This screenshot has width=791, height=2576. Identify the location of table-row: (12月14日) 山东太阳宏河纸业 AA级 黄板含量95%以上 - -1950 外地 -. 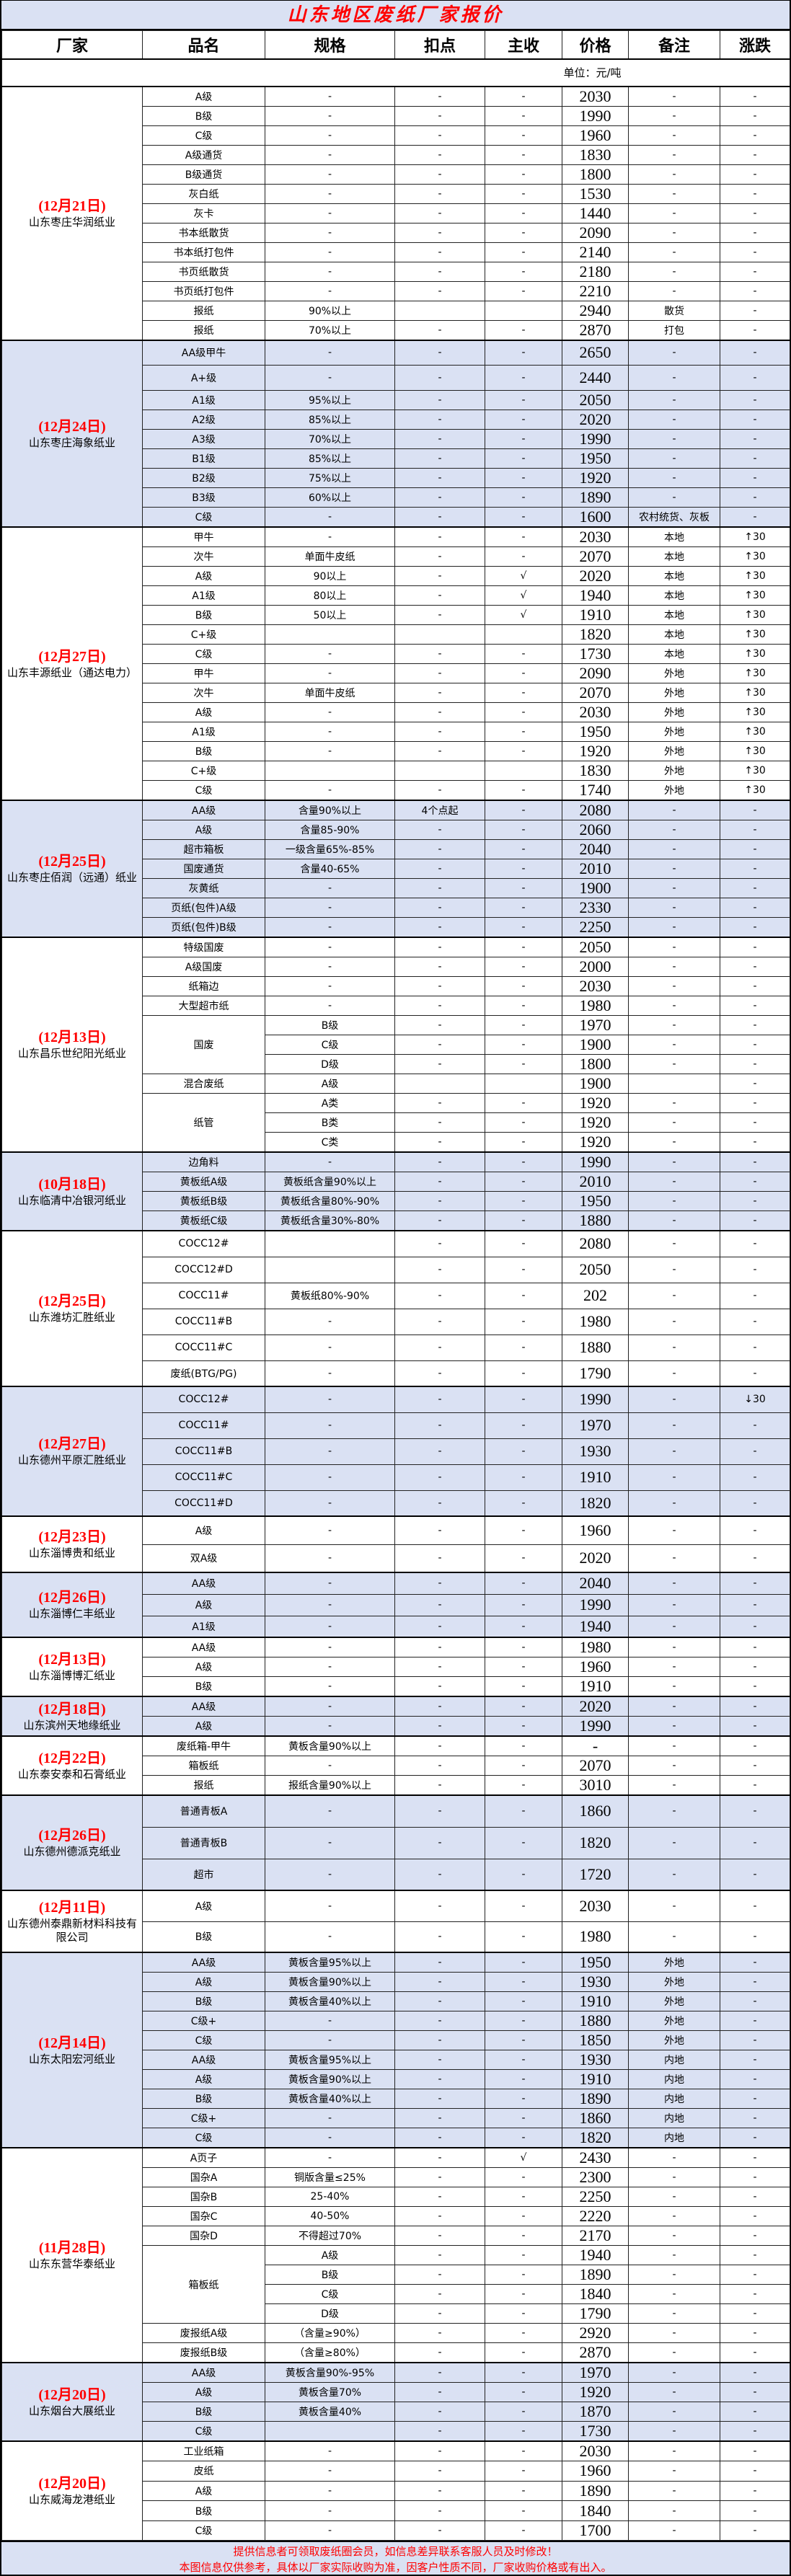
(395, 2050).